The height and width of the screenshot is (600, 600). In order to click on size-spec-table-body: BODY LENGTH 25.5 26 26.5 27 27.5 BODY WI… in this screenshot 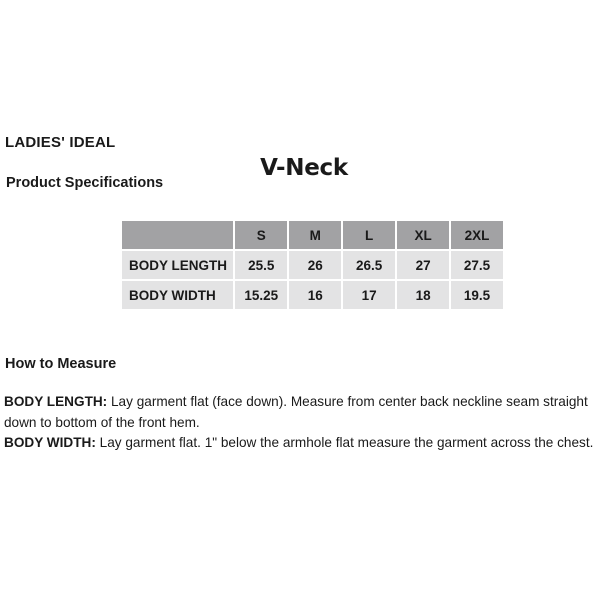, I will do `click(312, 280)`.